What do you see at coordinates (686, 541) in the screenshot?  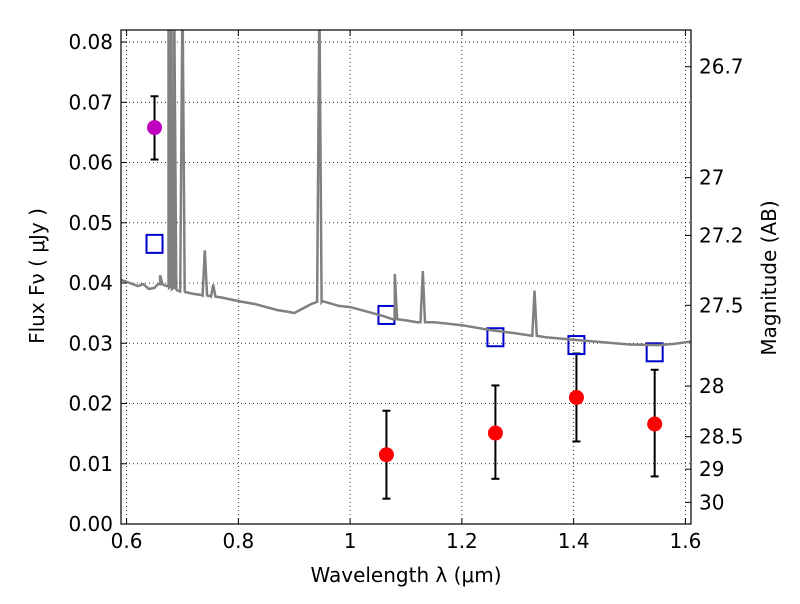 I see `x-tick-label: 1.6` at bounding box center [686, 541].